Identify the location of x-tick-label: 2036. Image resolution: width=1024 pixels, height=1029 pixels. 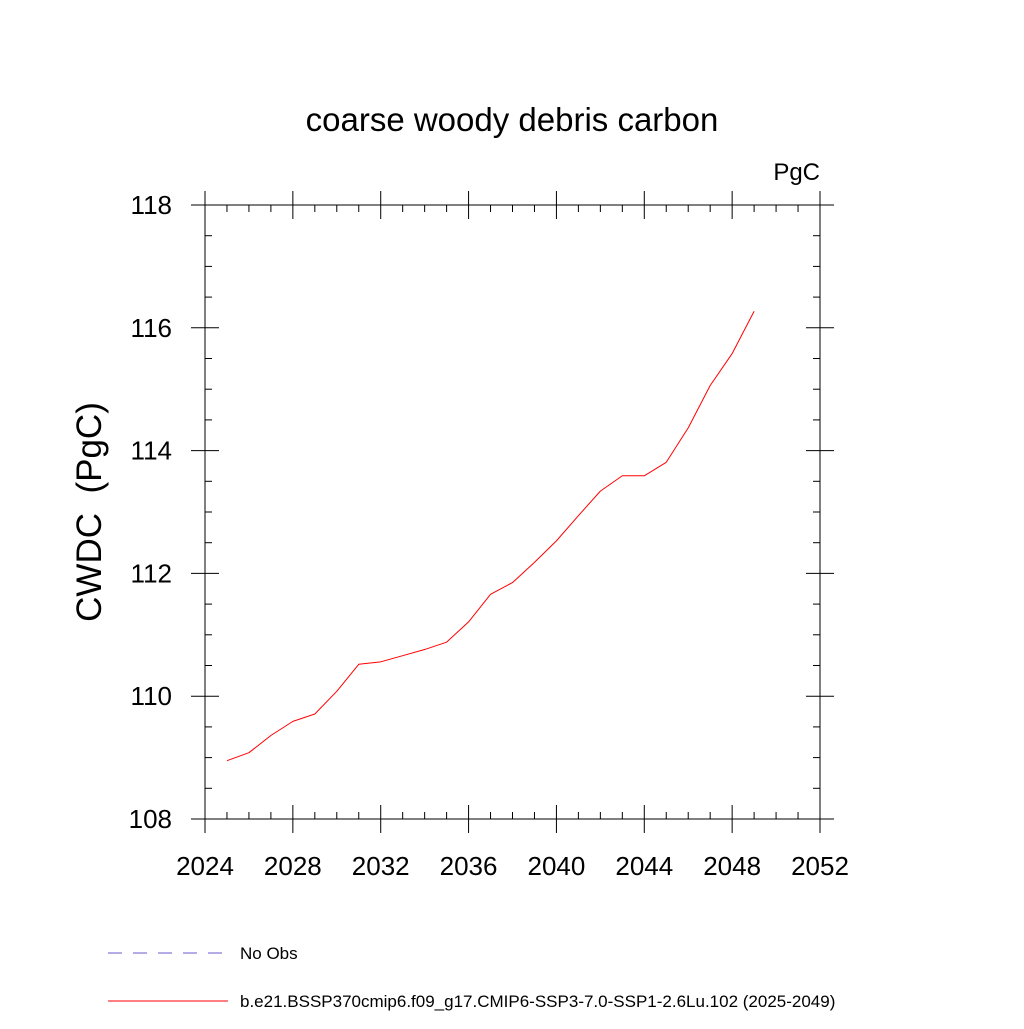
(469, 866).